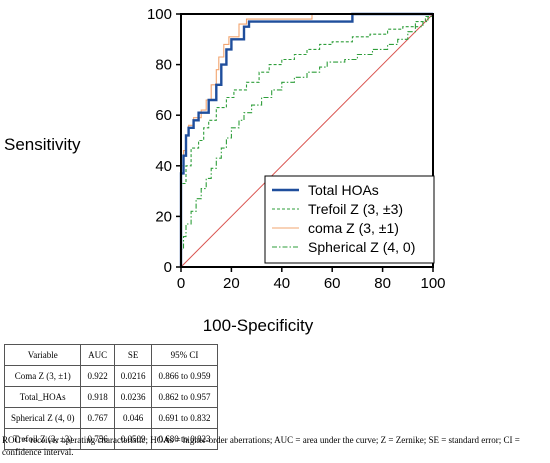 The width and height of the screenshot is (550, 463). Describe the element at coordinates (97, 418) in the screenshot. I see `table-cell: 0.767` at that location.